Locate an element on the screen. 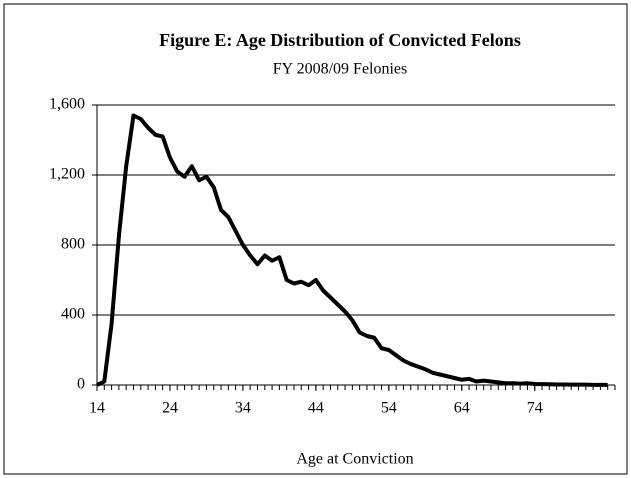 The image size is (631, 478). x-tick-label: 44 is located at coordinates (316, 408).